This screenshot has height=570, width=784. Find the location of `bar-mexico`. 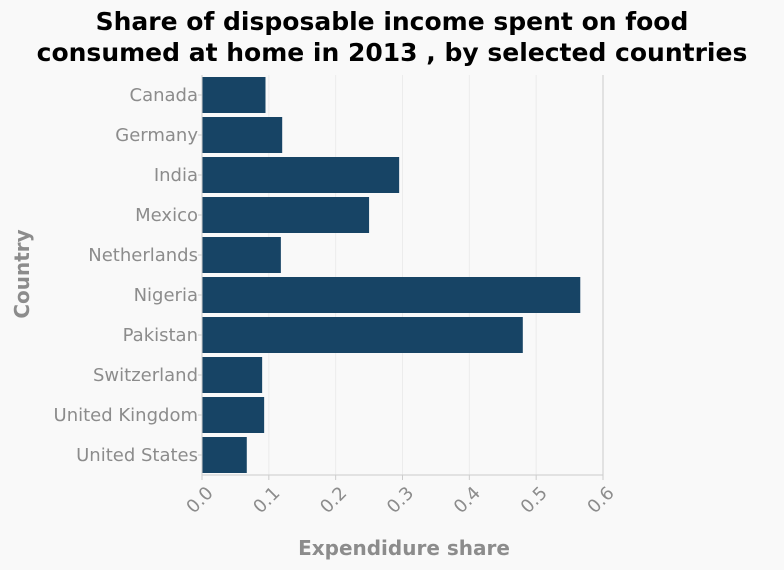

bar-mexico is located at coordinates (286, 215).